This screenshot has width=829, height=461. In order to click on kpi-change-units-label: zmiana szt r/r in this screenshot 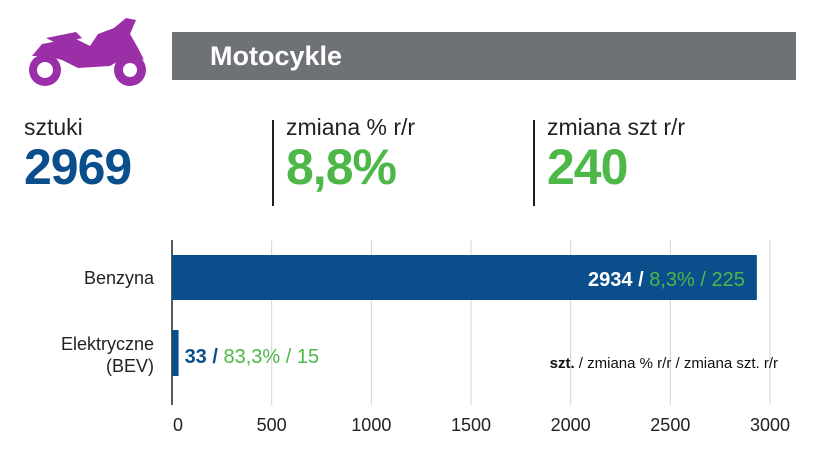, I will do `click(616, 127)`.